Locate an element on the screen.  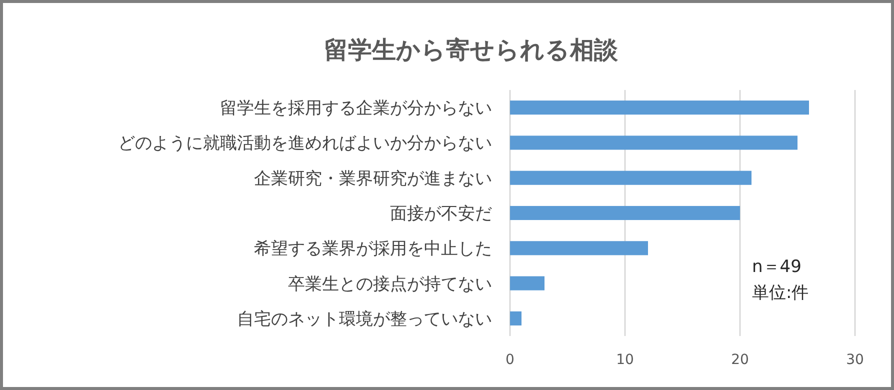
x-tick-label: 20 is located at coordinates (740, 360).